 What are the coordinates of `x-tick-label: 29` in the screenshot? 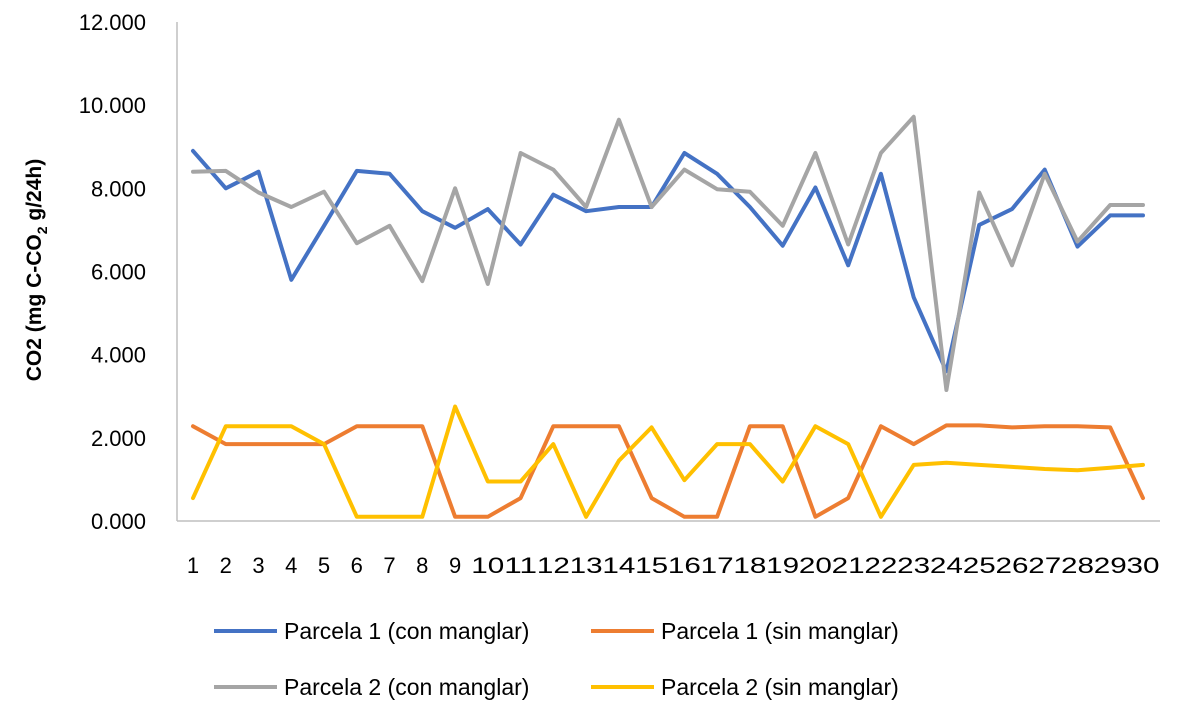 It's located at (1110, 565).